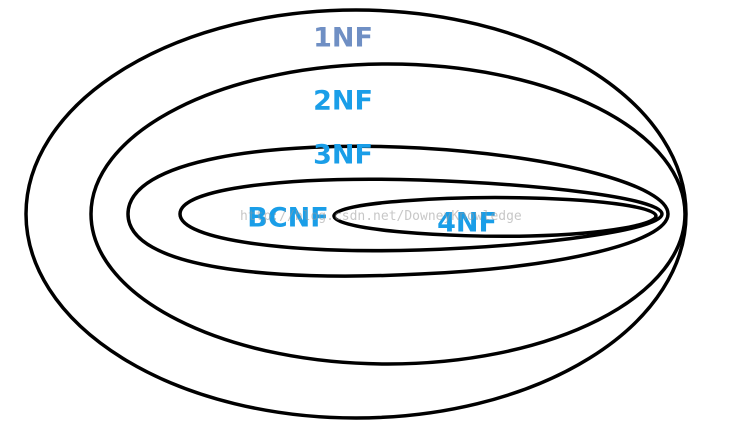  I want to click on ring-bcnf, so click(421, 215).